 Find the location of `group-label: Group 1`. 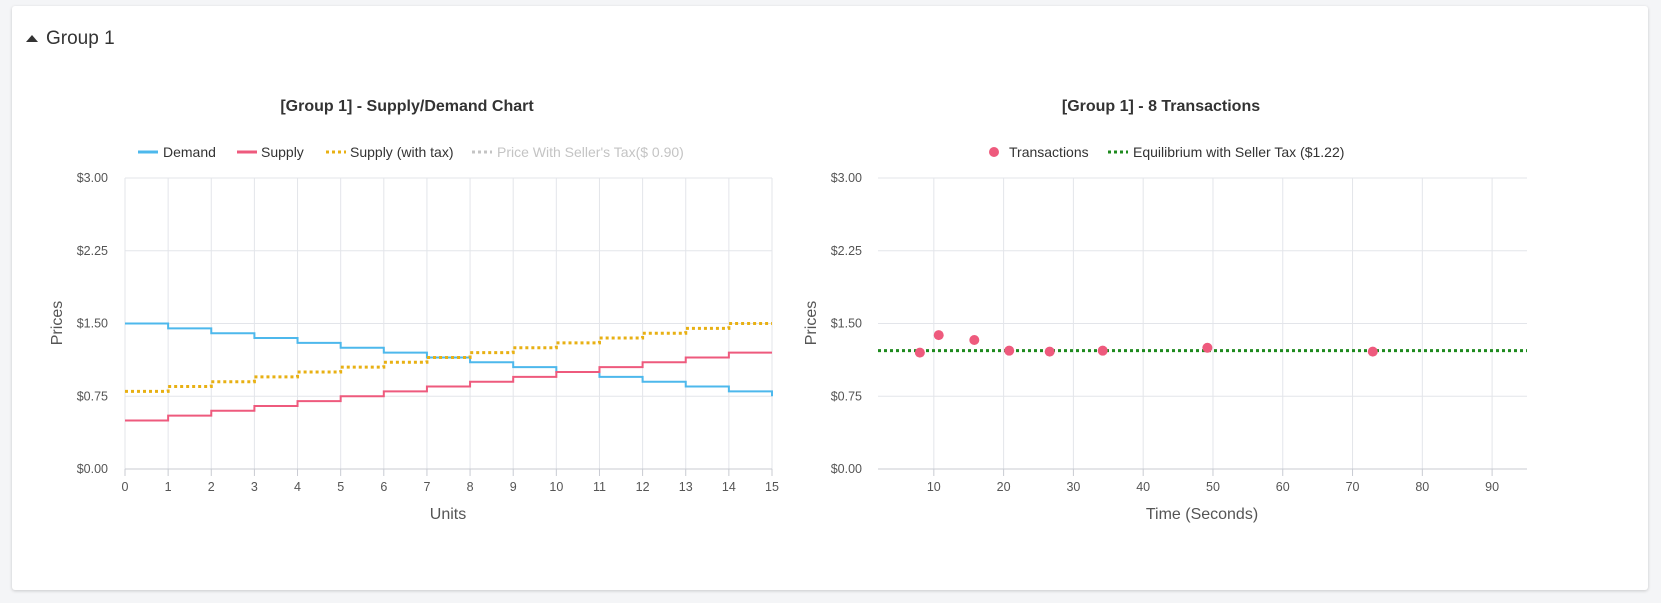

group-label: Group 1 is located at coordinates (80, 38).